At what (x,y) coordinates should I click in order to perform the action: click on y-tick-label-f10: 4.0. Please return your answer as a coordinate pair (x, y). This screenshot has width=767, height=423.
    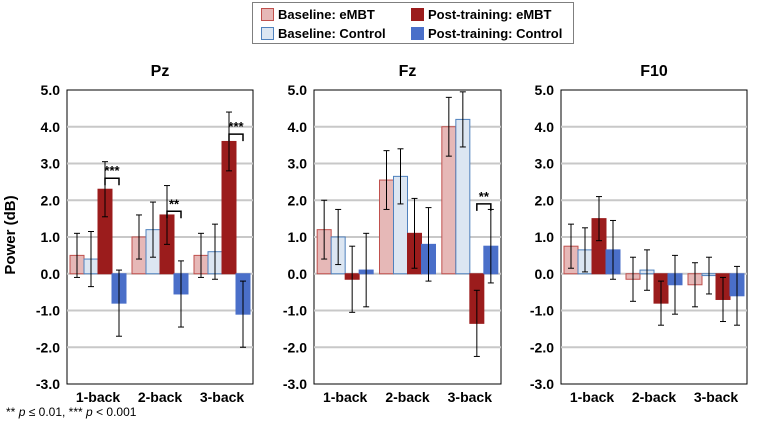
    Looking at the image, I should click on (545, 127).